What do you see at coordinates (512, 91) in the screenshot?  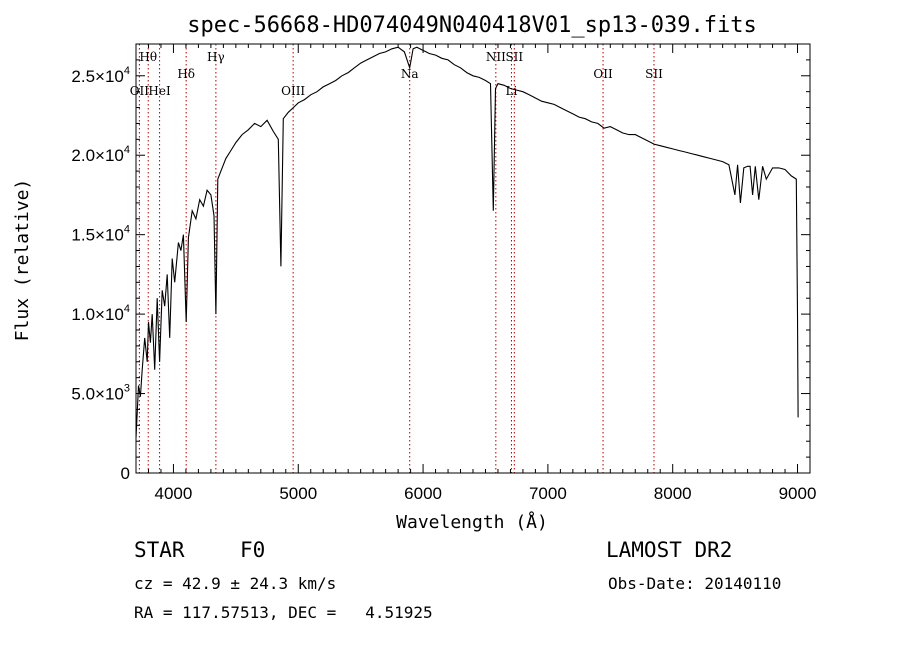 I see `line-marker-label: Li` at bounding box center [512, 91].